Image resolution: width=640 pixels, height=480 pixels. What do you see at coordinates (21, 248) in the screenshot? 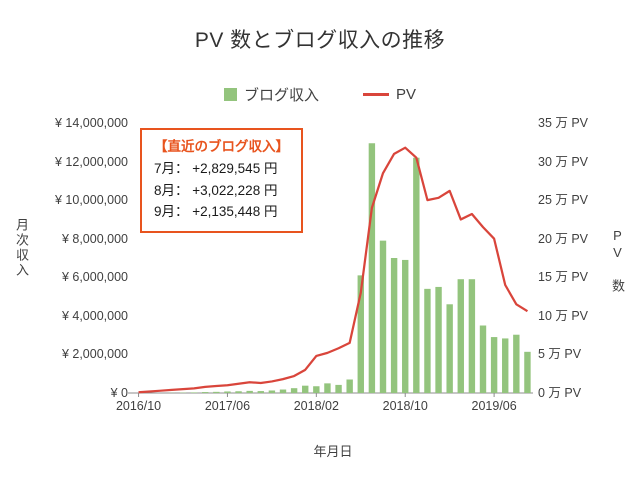
I see `left-axis-title: 月次収入` at bounding box center [21, 248].